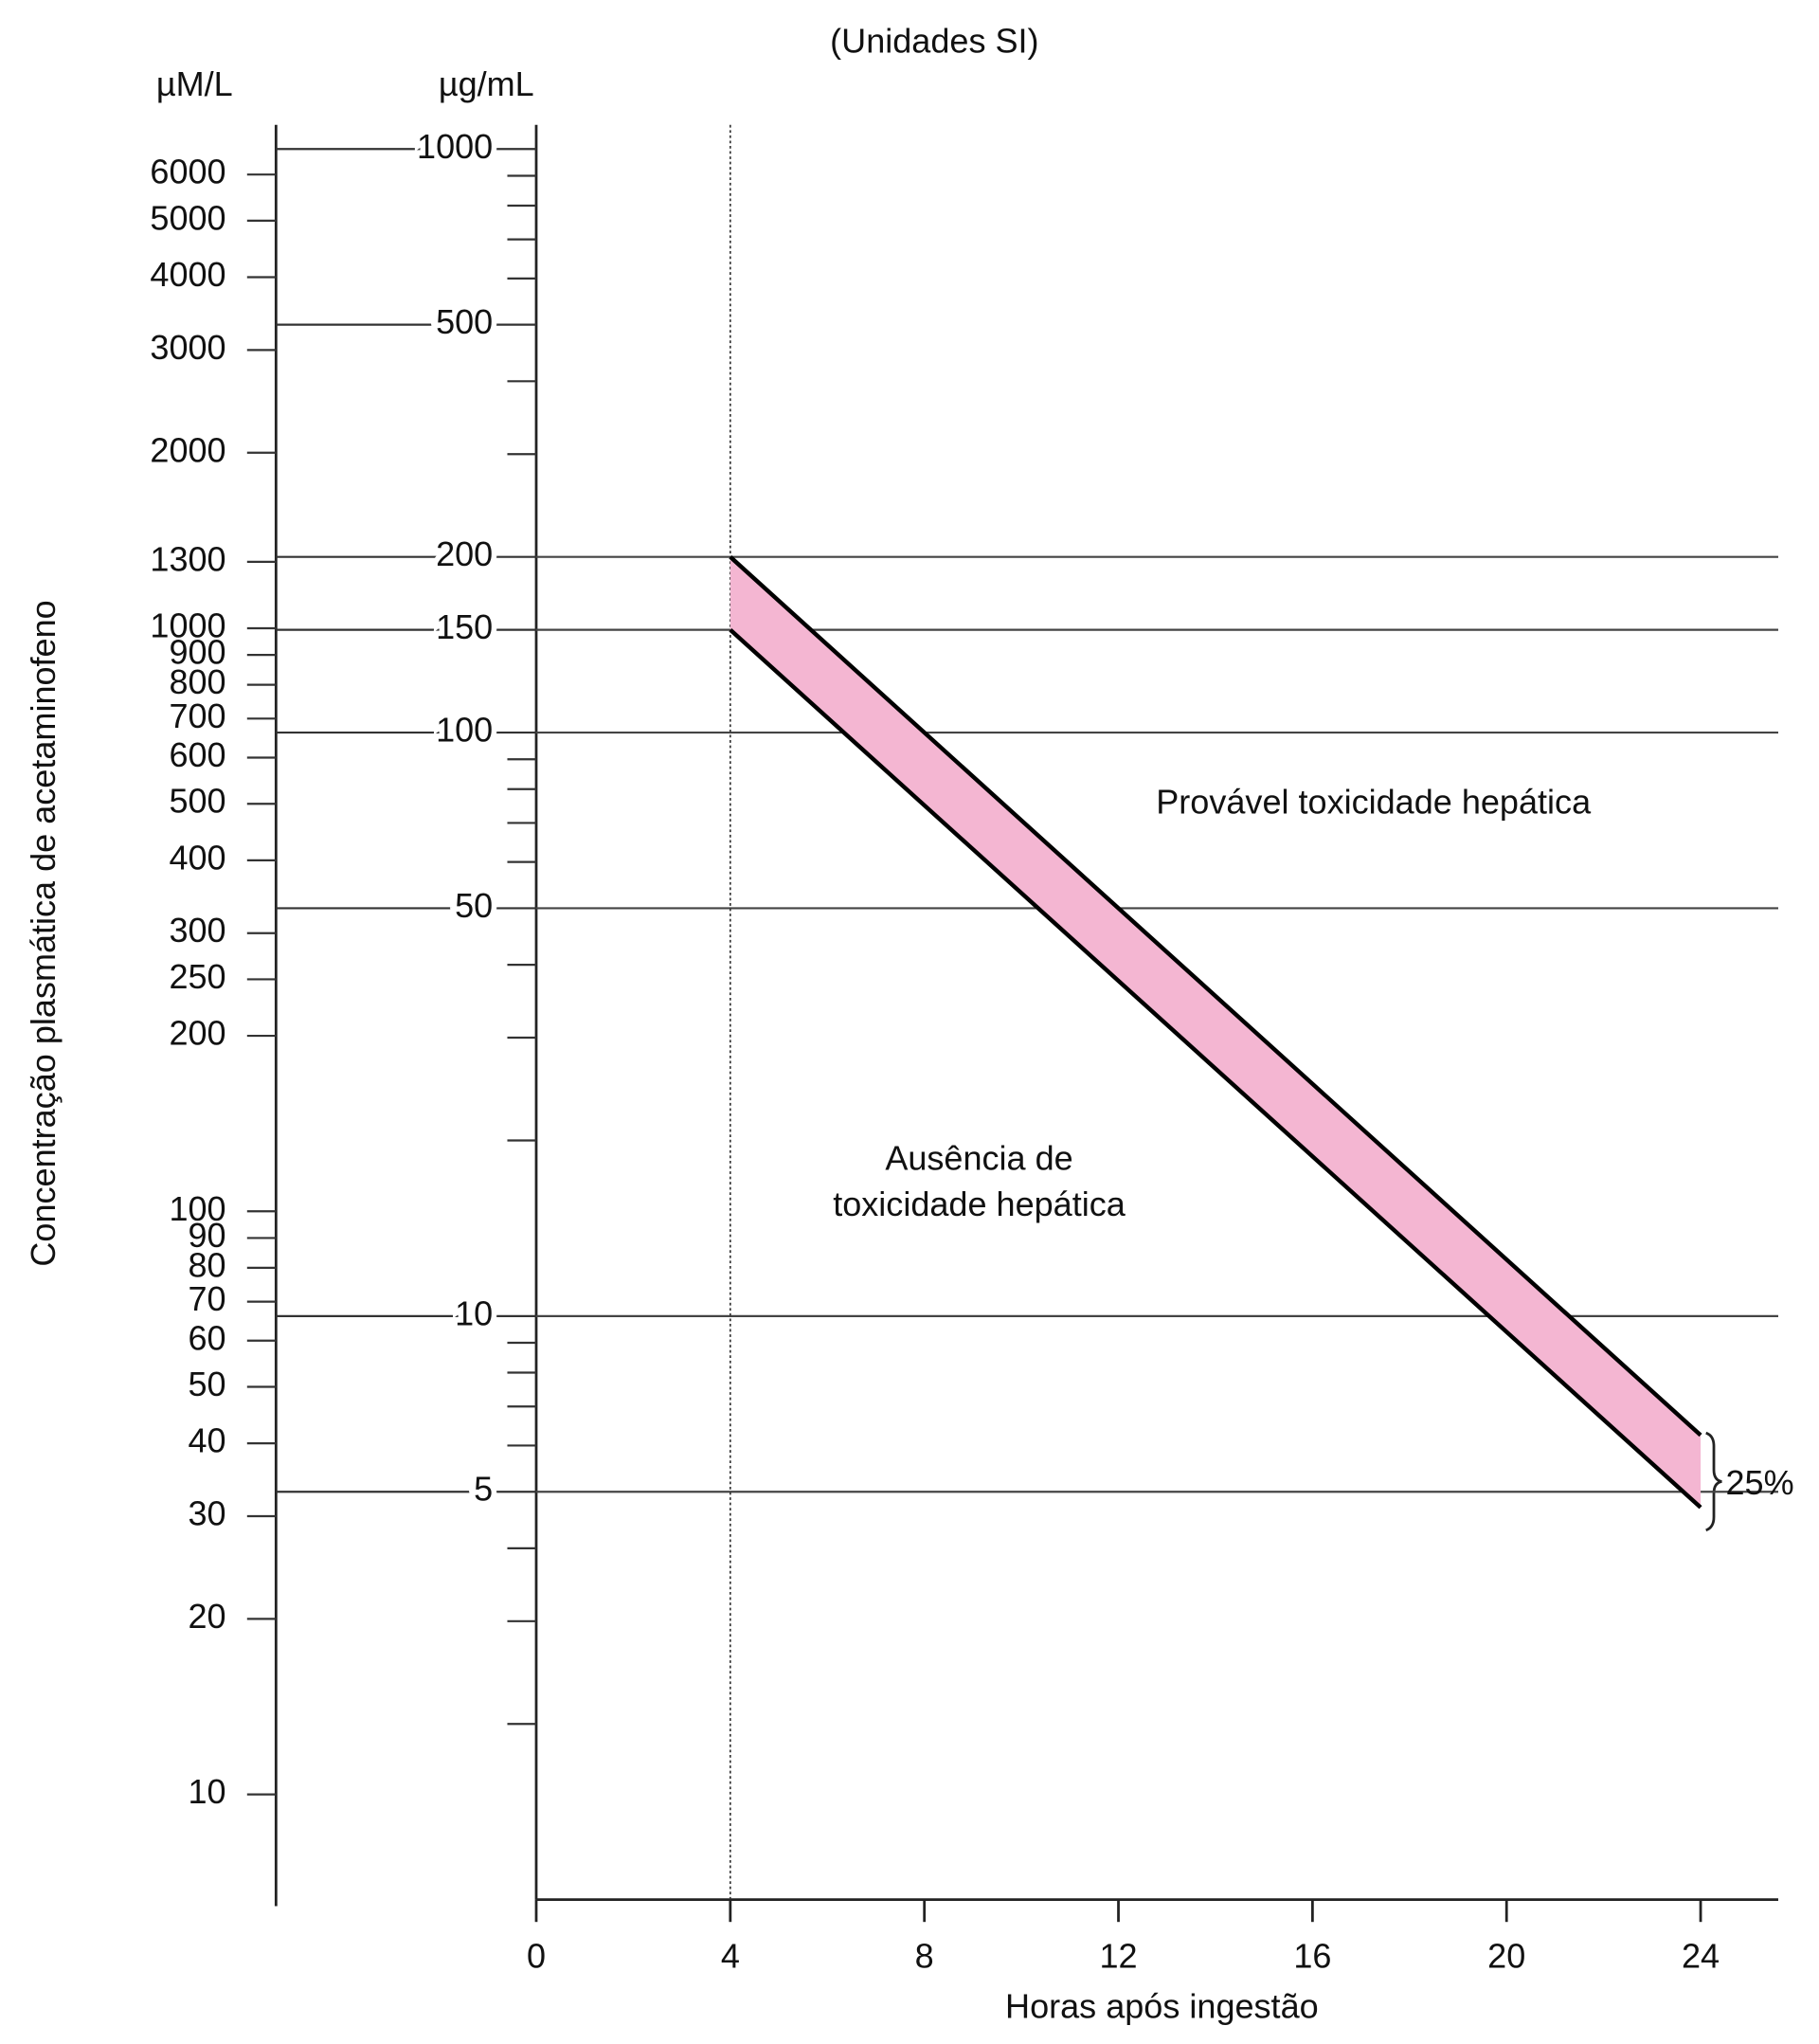  I want to click on brace, so click(1713, 1481).